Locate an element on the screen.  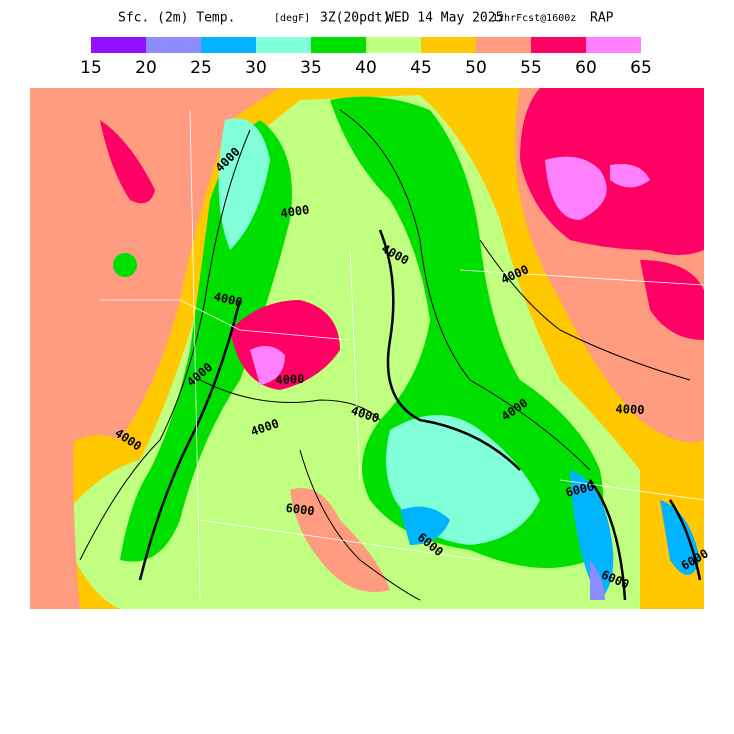
legend-tick-label: 45 is located at coordinates (421, 68).